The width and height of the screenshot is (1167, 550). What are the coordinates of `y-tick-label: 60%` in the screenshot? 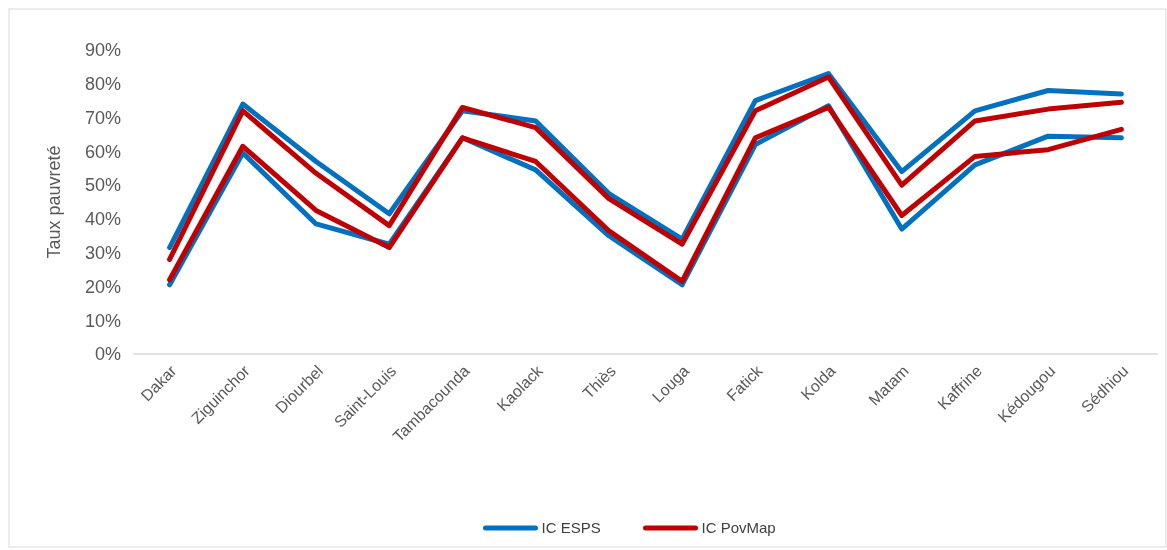 It's located at (102, 151).